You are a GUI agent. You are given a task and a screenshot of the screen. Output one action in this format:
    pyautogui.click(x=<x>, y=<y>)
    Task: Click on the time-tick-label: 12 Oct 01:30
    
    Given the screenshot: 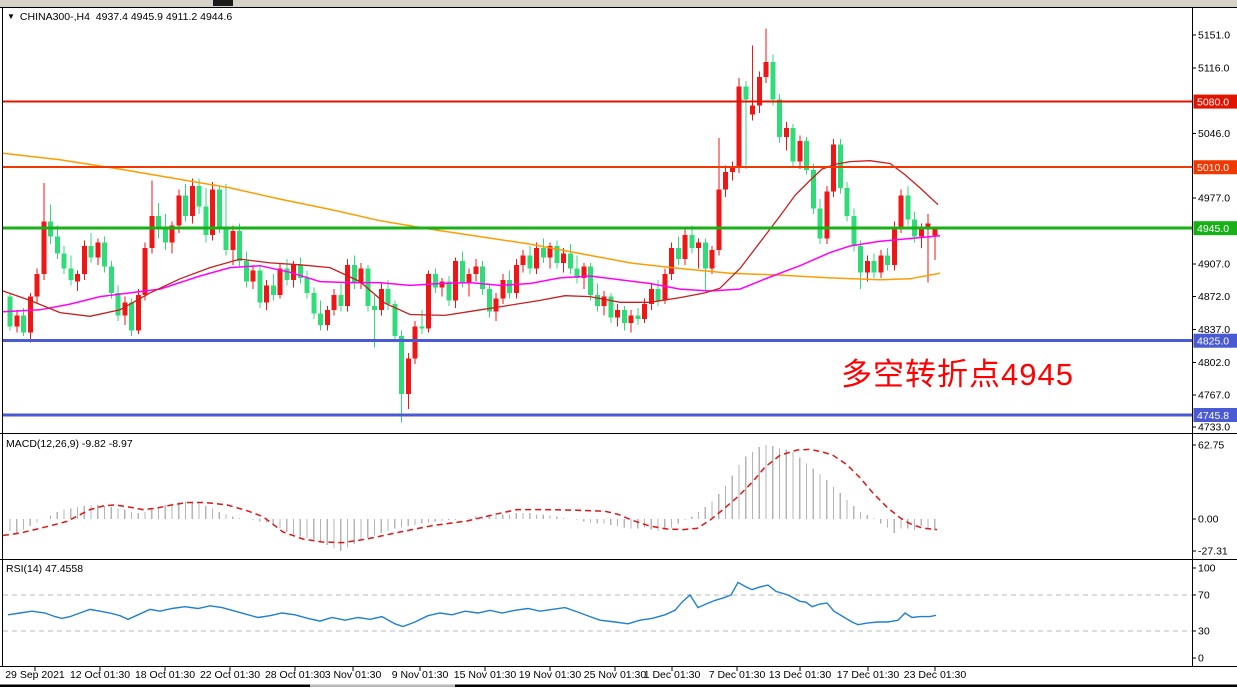 What is the action you would take?
    pyautogui.click(x=100, y=675)
    